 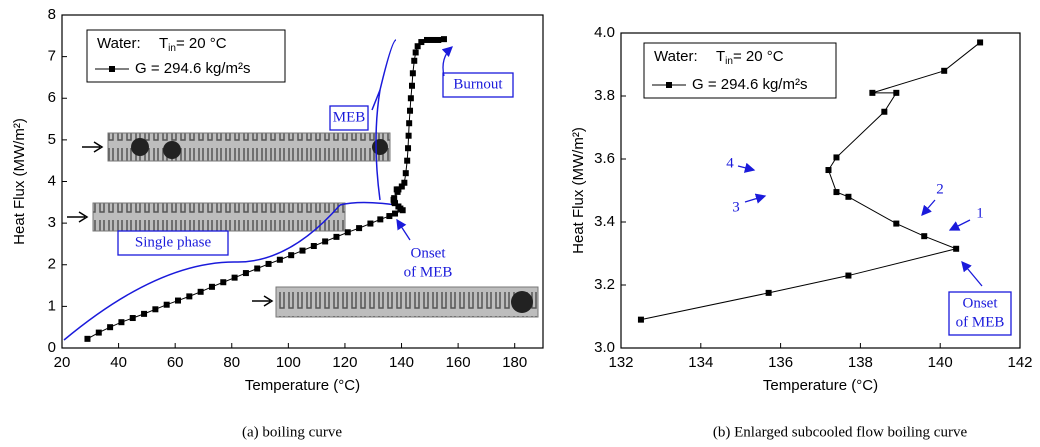 I want to click on x-tick-label: 142, so click(x=1019, y=362).